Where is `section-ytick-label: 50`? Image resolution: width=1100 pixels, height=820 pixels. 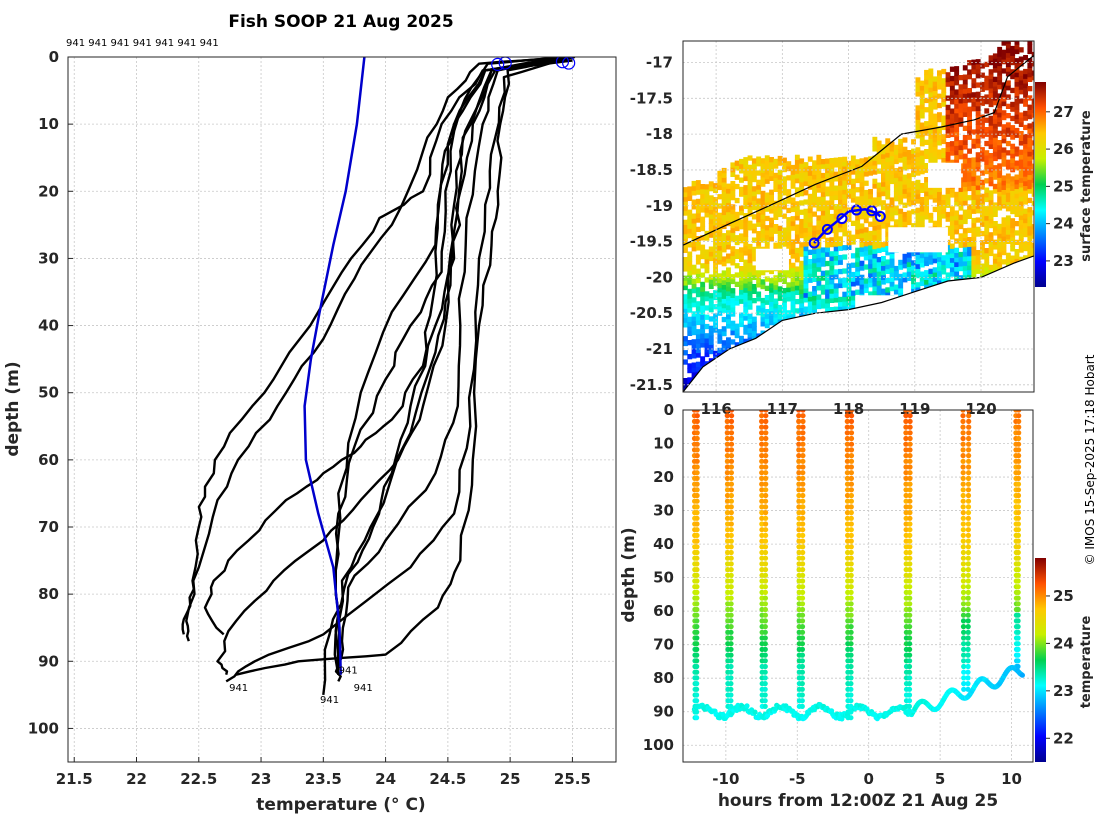 section-ytick-label: 50 is located at coordinates (663, 578).